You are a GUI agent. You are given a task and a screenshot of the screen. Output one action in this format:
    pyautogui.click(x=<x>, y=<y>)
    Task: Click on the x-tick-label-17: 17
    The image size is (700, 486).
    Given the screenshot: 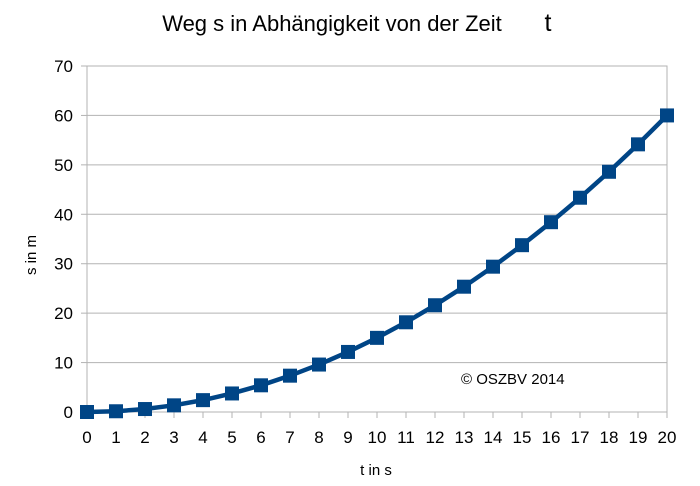 What is the action you would take?
    pyautogui.click(x=580, y=437)
    